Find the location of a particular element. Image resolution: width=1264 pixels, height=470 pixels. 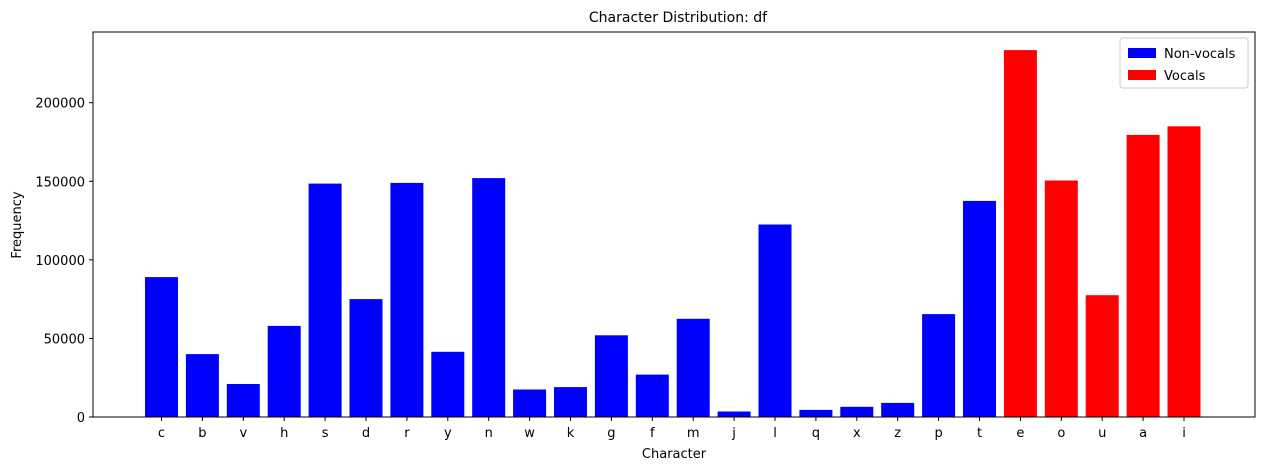

bar-g is located at coordinates (611, 376).